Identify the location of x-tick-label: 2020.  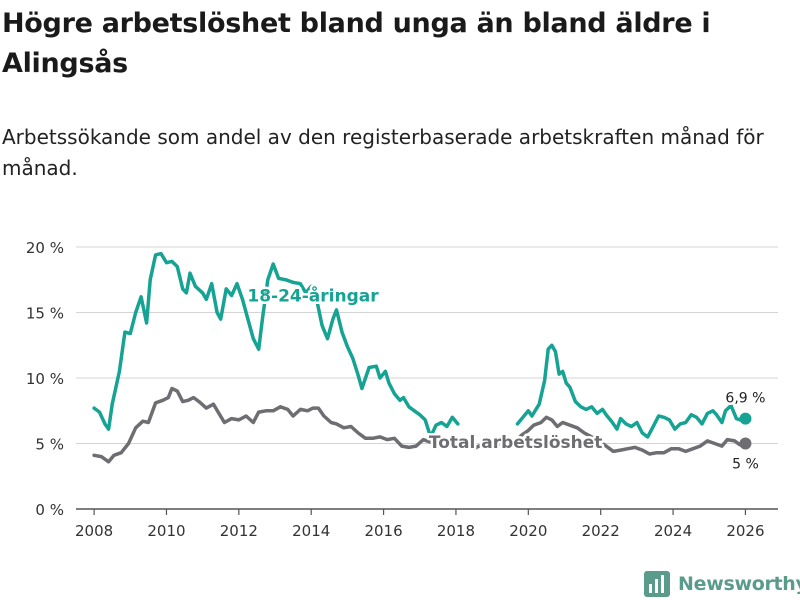
(528, 531).